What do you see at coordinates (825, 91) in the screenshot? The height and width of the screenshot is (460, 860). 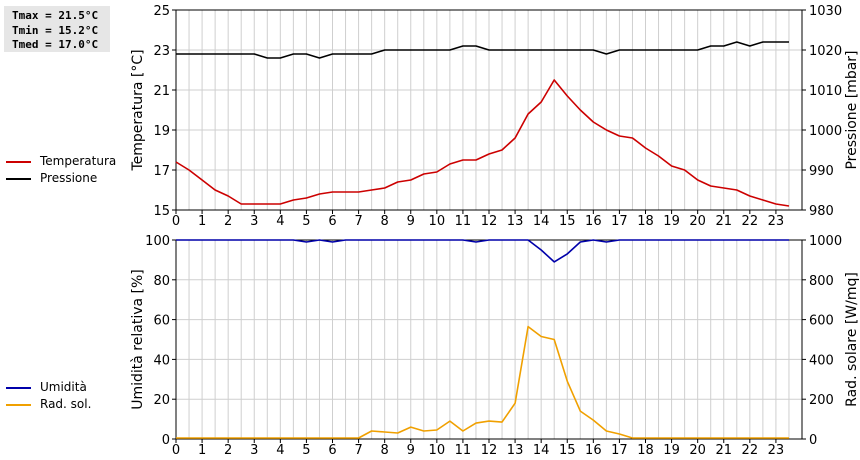 I see `top-right-tick-label: 1010` at bounding box center [825, 91].